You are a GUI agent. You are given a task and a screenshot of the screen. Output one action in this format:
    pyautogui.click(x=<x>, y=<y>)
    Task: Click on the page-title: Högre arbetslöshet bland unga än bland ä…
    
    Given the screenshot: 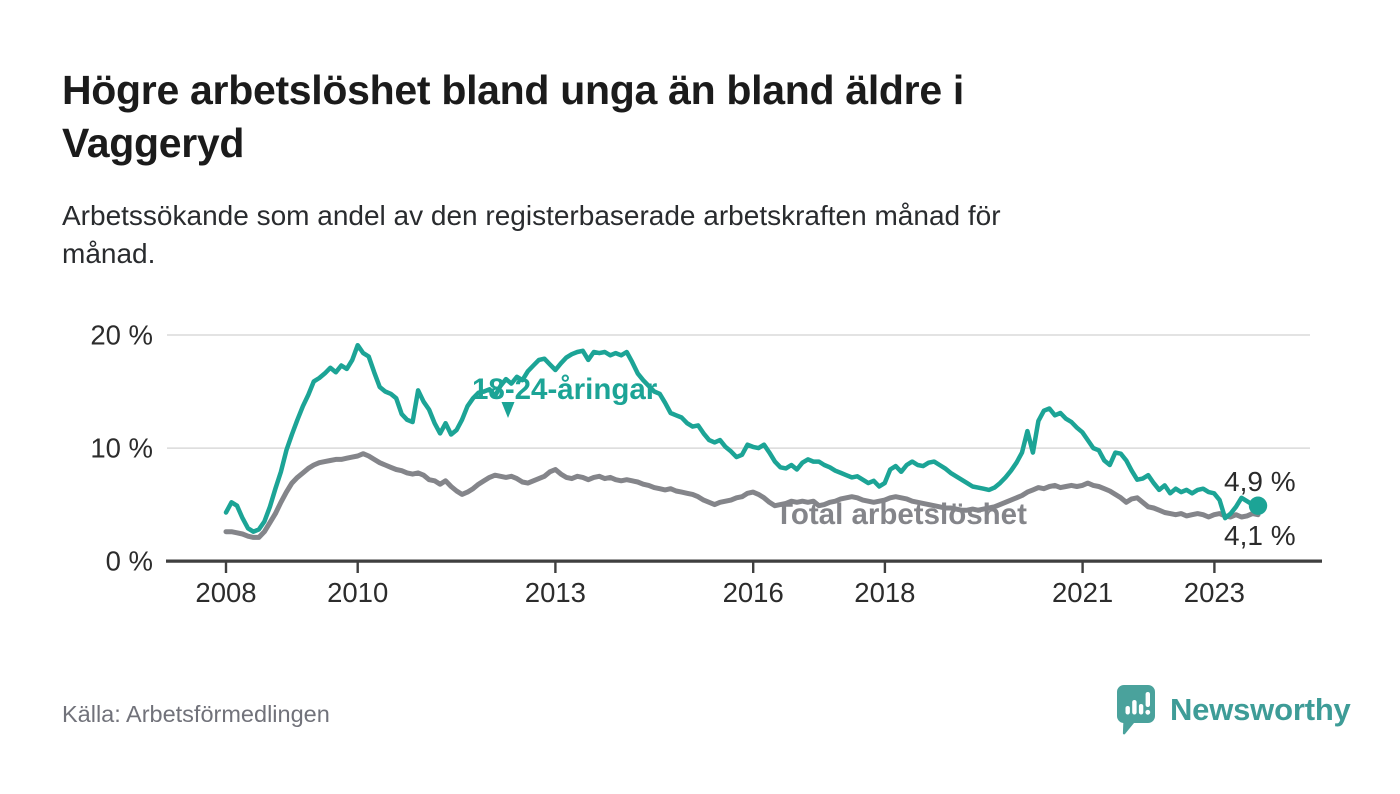 What is the action you would take?
    pyautogui.click(x=687, y=117)
    